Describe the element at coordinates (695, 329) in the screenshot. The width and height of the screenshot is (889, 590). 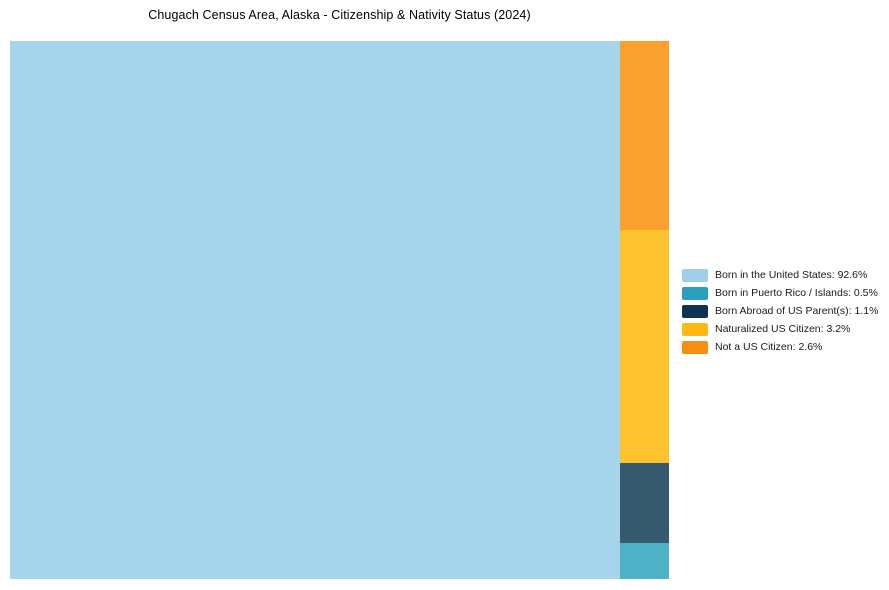
I see `legend-swatch-naturalized-us-citizen` at that location.